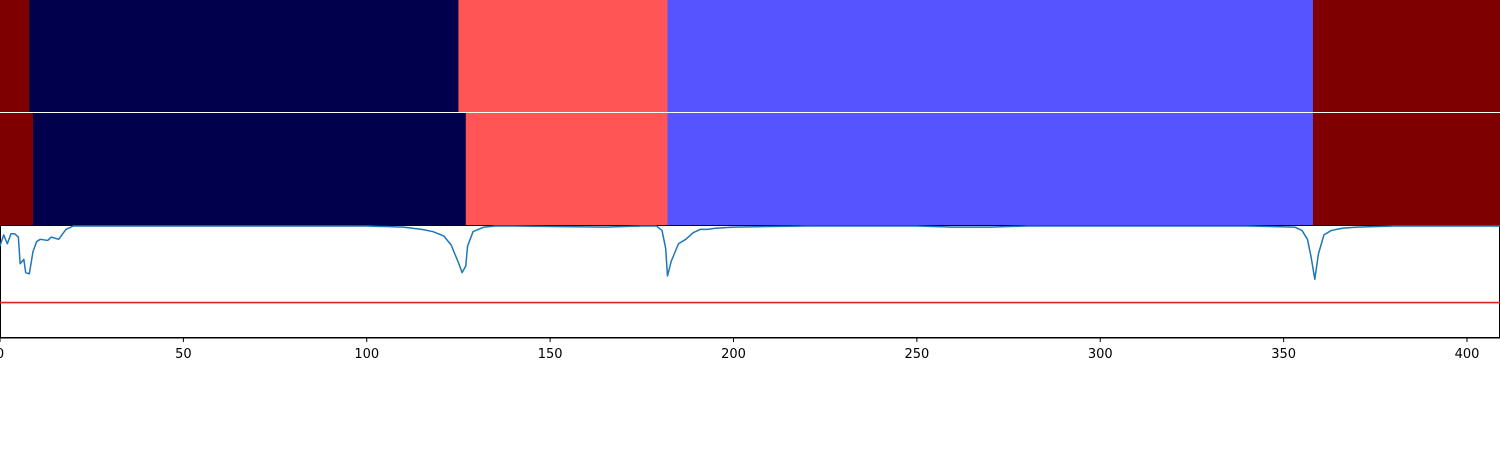  I want to click on x-axis-ticks: 0 50 100 150 200 250 300 350 400, so click(739, 350).